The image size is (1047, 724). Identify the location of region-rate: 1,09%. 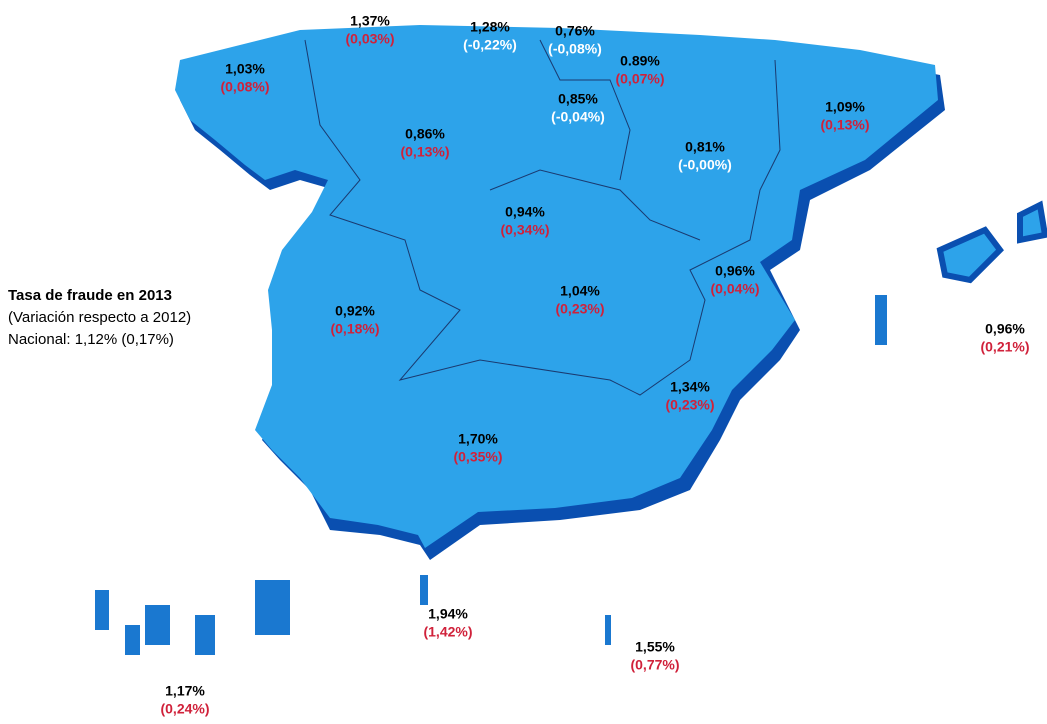
(845, 107).